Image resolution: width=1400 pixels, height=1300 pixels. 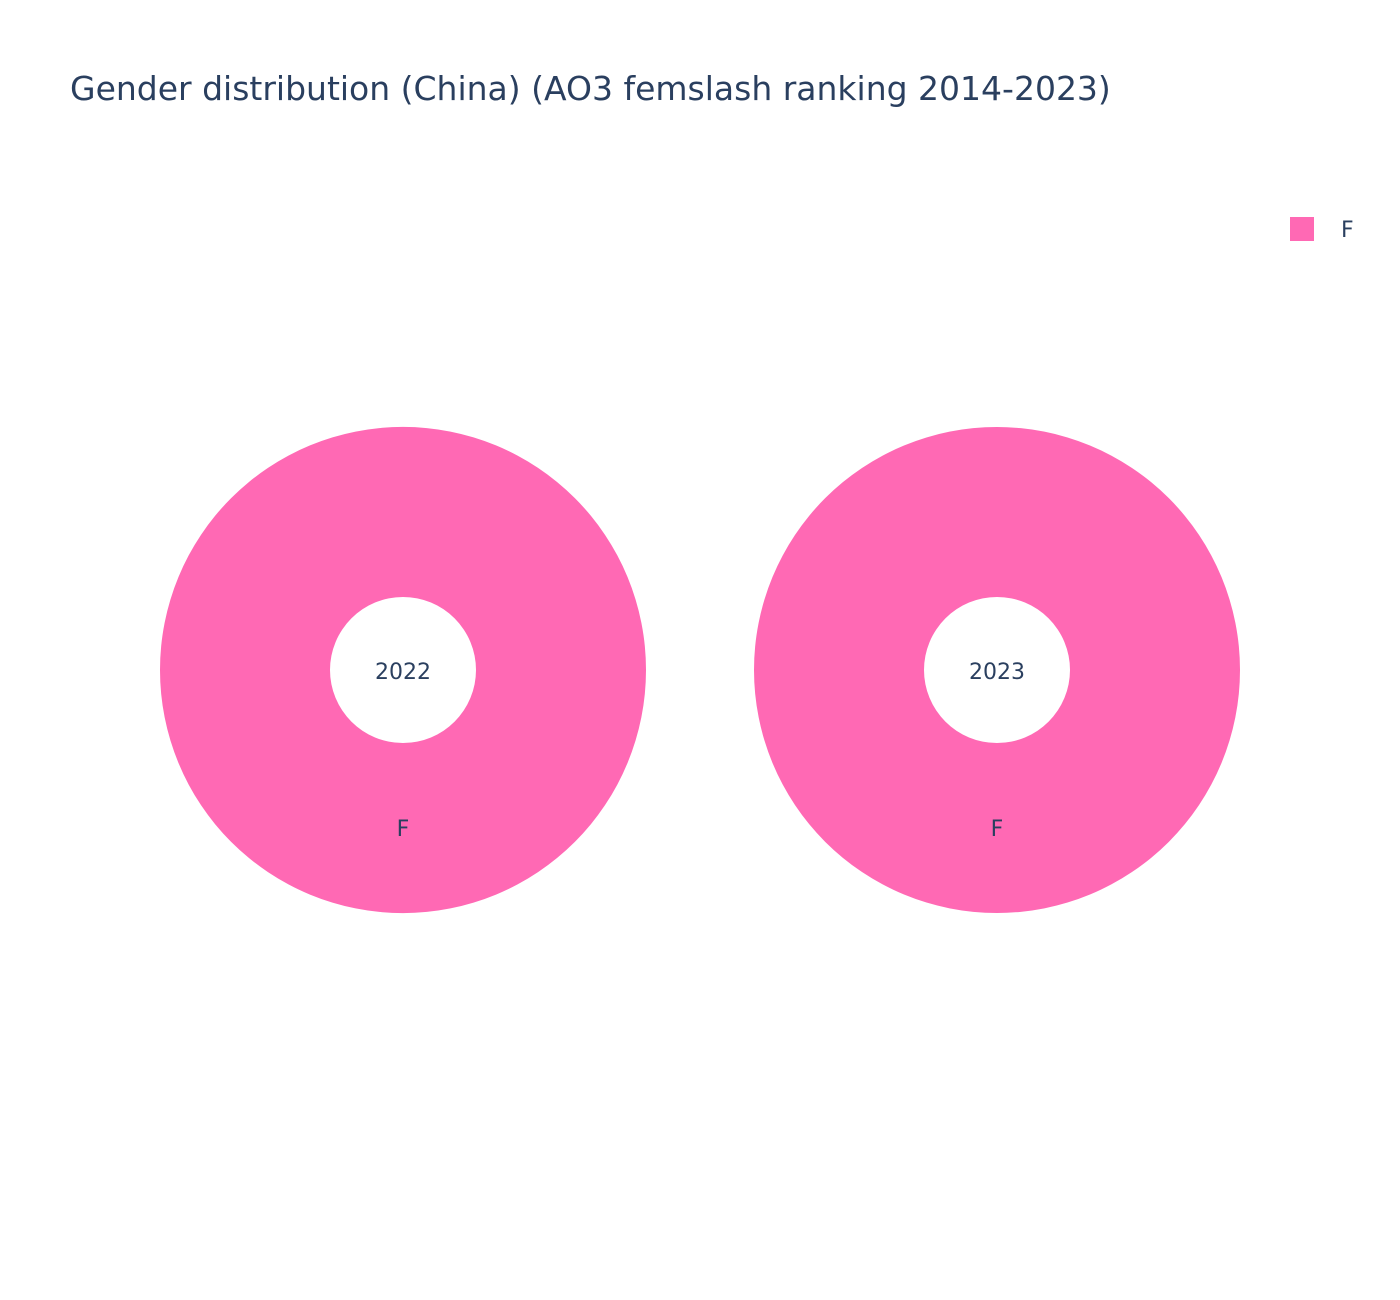 I want to click on donut-chart-2023: F 2023, so click(x=997, y=670).